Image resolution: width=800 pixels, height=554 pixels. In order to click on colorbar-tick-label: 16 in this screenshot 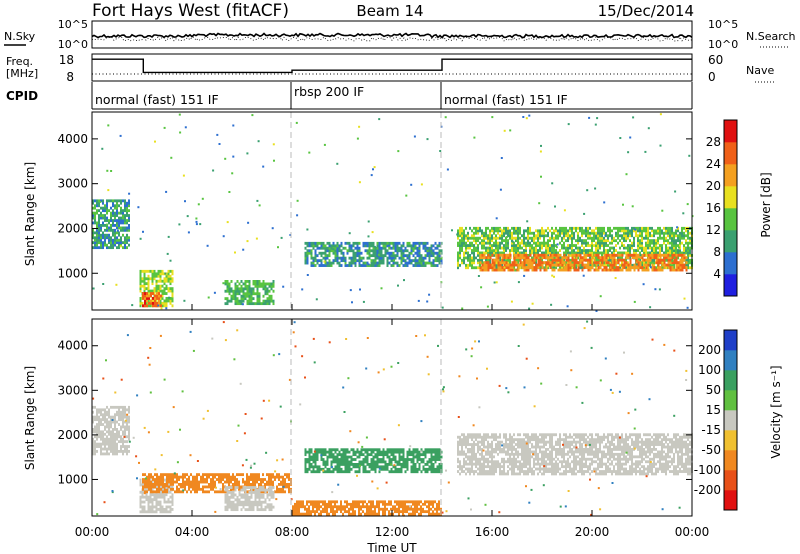, I will do `click(713, 208)`.